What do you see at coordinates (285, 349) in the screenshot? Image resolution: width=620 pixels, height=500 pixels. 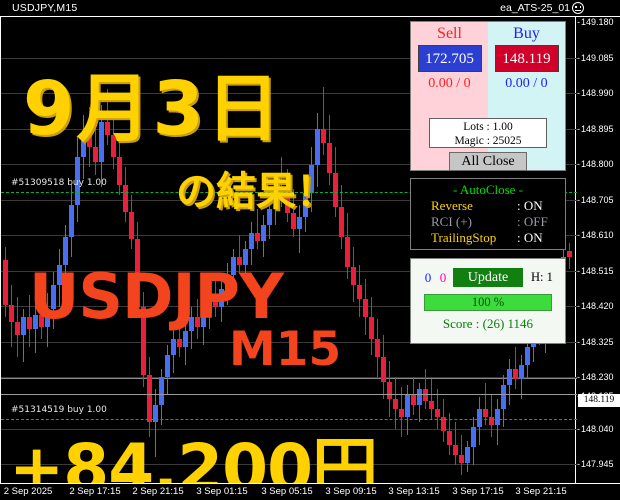 I see `overlay-timeframe-text: M15` at bounding box center [285, 349].